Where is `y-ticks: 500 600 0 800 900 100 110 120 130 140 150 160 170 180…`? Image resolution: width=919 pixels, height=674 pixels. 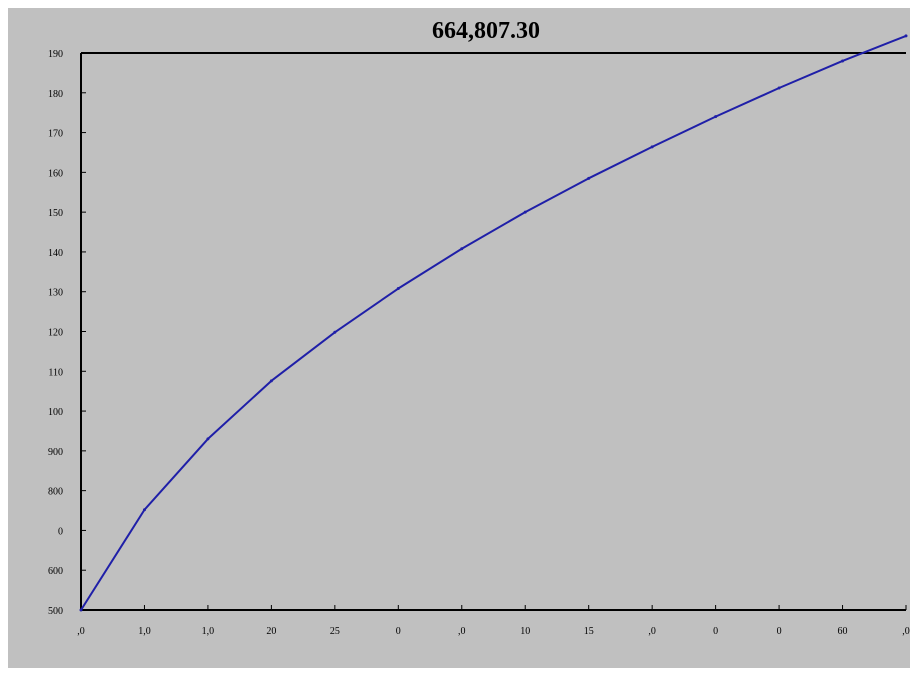
y-ticks: 500 600 0 800 900 100 110 120 130 140 150 160 170 180… is located at coordinates (67, 333).